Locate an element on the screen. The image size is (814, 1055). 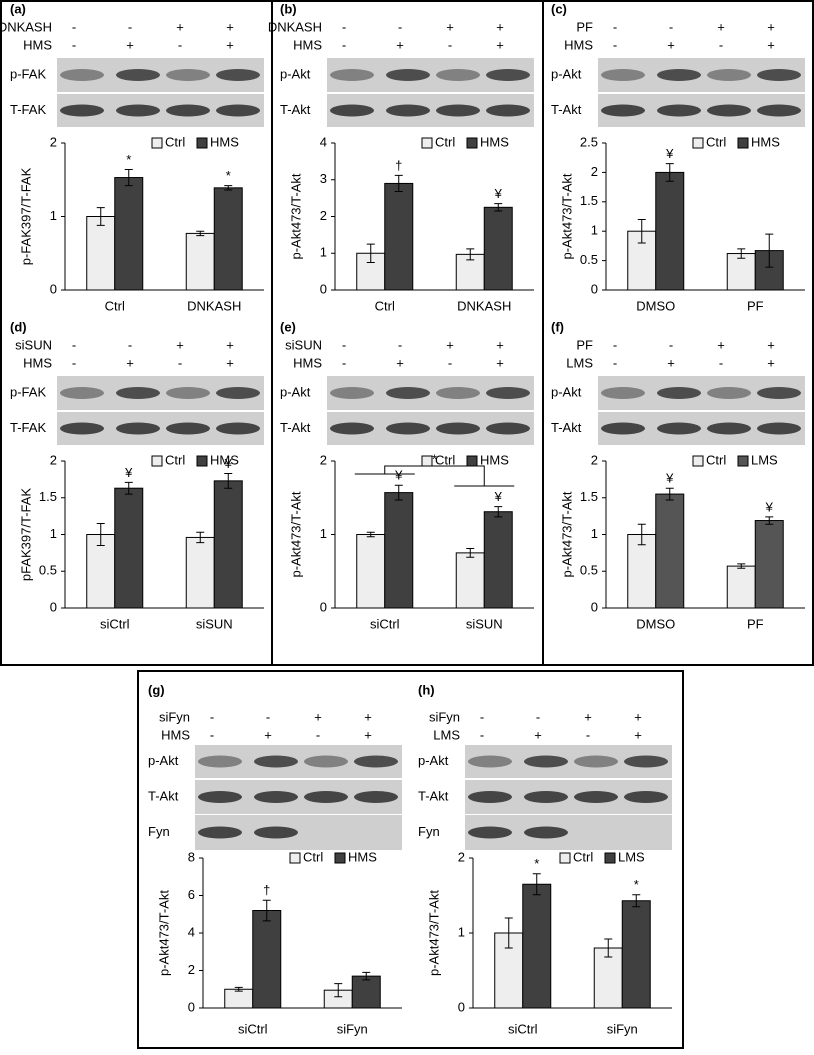
x-tick-label: DMSO is located at coordinates (655, 623).